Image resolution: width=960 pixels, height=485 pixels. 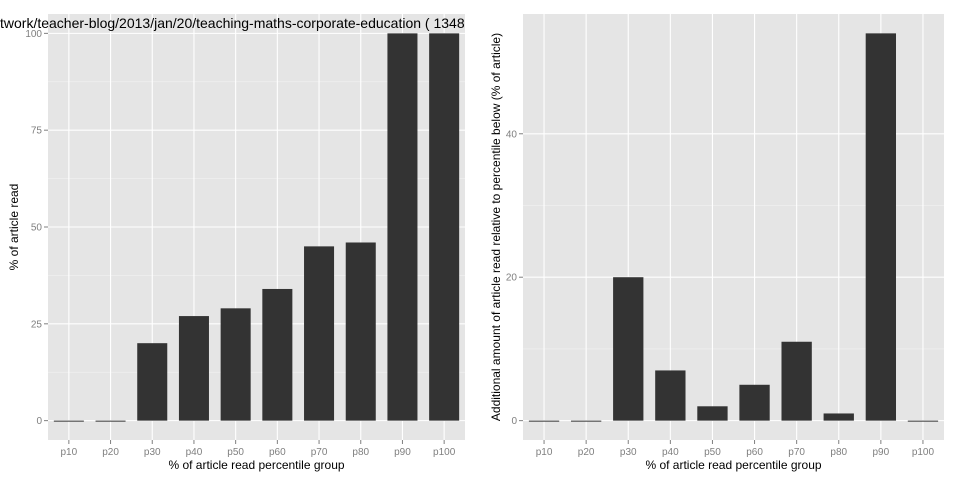 What do you see at coordinates (33, 34) in the screenshot?
I see `y-tick-label: 100` at bounding box center [33, 34].